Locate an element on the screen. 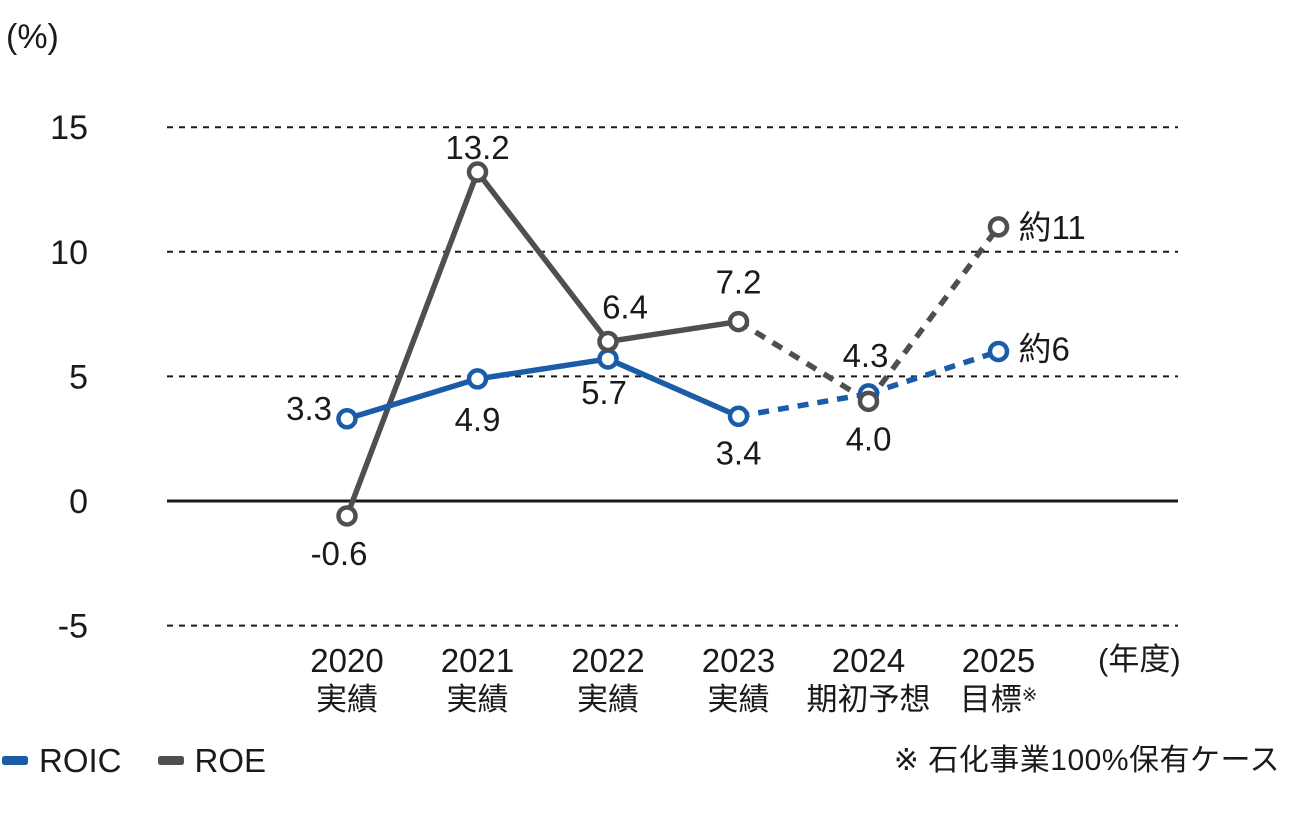  x-label-year-2025: 2025 is located at coordinates (998, 660).